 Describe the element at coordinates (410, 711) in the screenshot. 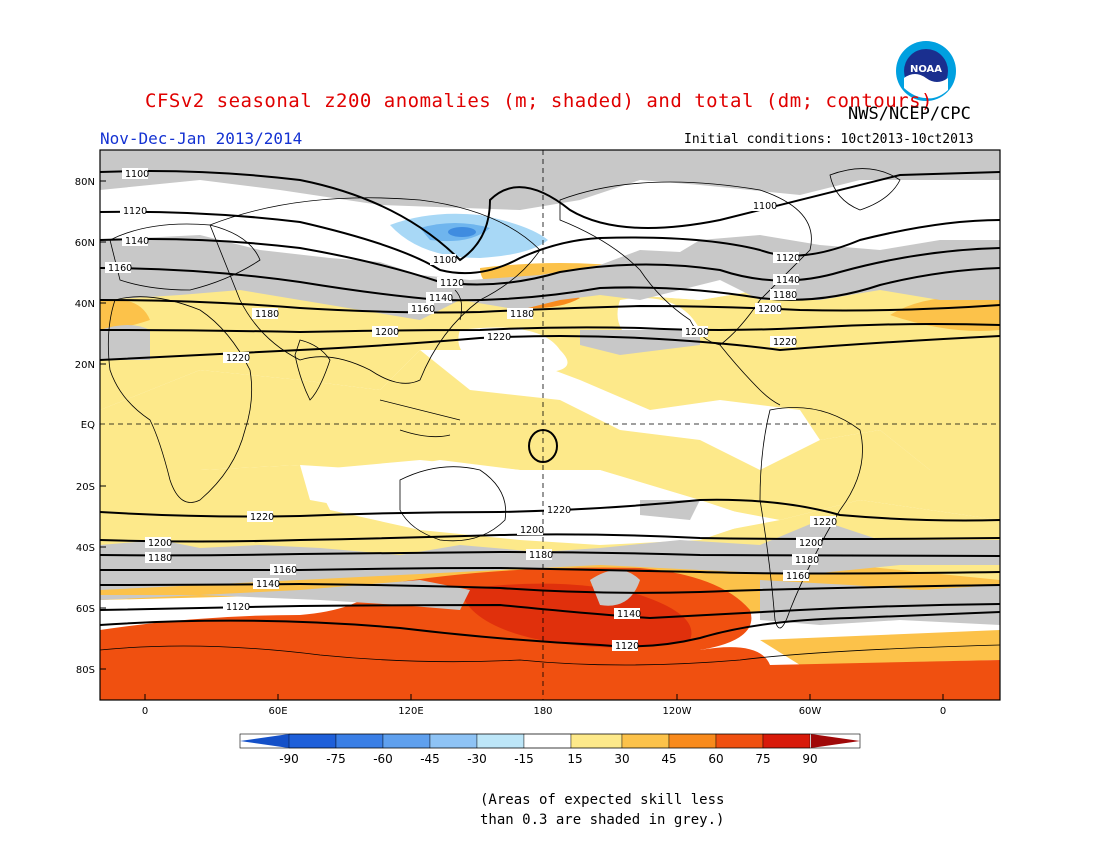

I see `lon-label: 120E` at that location.